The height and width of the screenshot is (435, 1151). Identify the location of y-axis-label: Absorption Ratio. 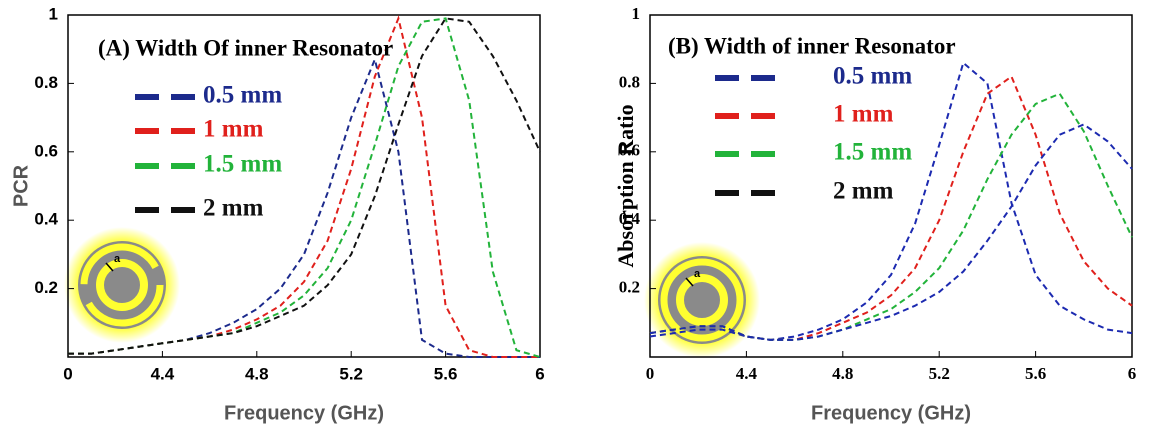
(625, 185).